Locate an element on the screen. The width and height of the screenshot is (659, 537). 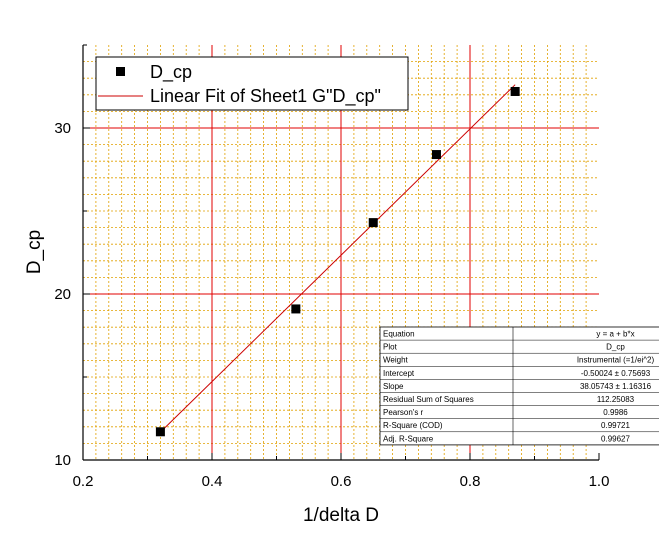
x-axis-title: 1/delta D is located at coordinates (341, 515).